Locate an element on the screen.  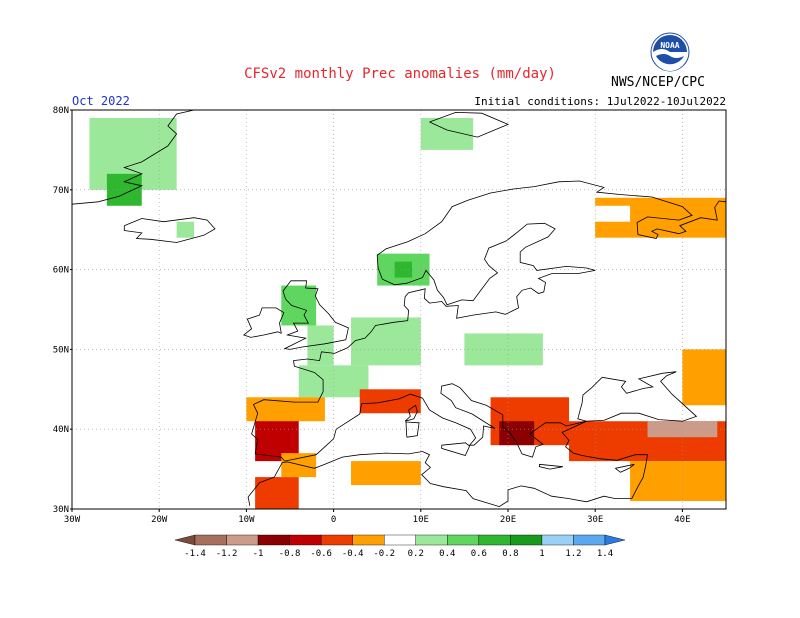
colorbar-label: 0.4 is located at coordinates (447, 554).